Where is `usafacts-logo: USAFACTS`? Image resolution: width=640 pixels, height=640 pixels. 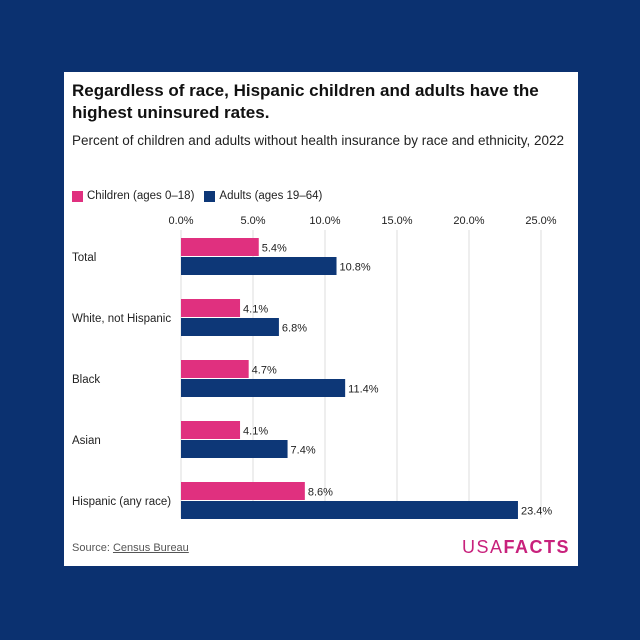 usafacts-logo: USAFACTS is located at coordinates (516, 547).